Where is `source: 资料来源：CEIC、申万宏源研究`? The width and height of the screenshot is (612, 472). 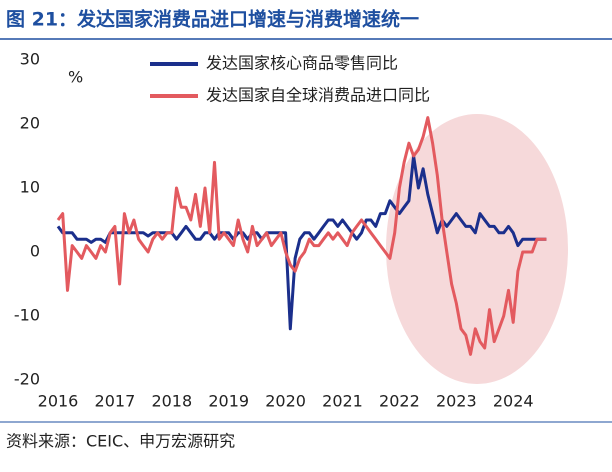 source: 资料来源：CEIC、申万宏源研究 is located at coordinates (120, 441).